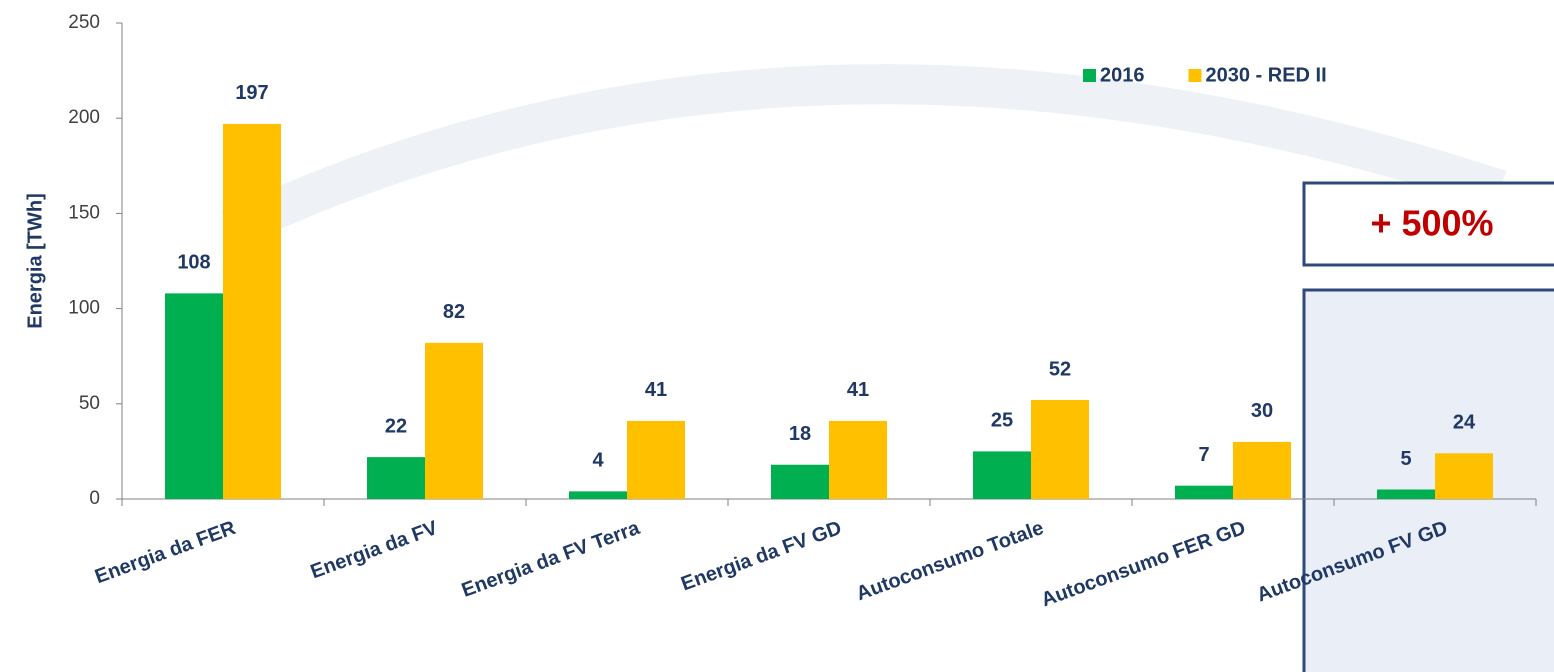  What do you see at coordinates (598, 461) in the screenshot?
I see `data-label: 4` at bounding box center [598, 461].